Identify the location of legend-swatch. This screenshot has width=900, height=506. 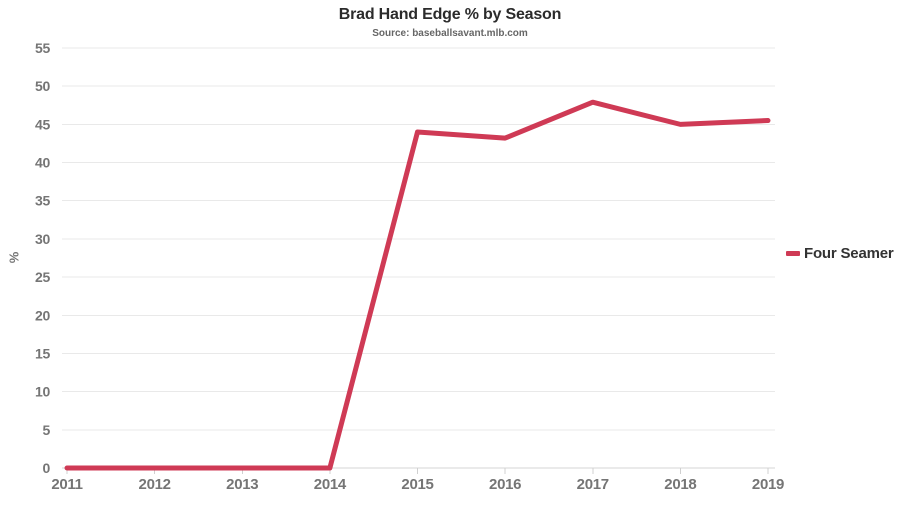
(793, 253).